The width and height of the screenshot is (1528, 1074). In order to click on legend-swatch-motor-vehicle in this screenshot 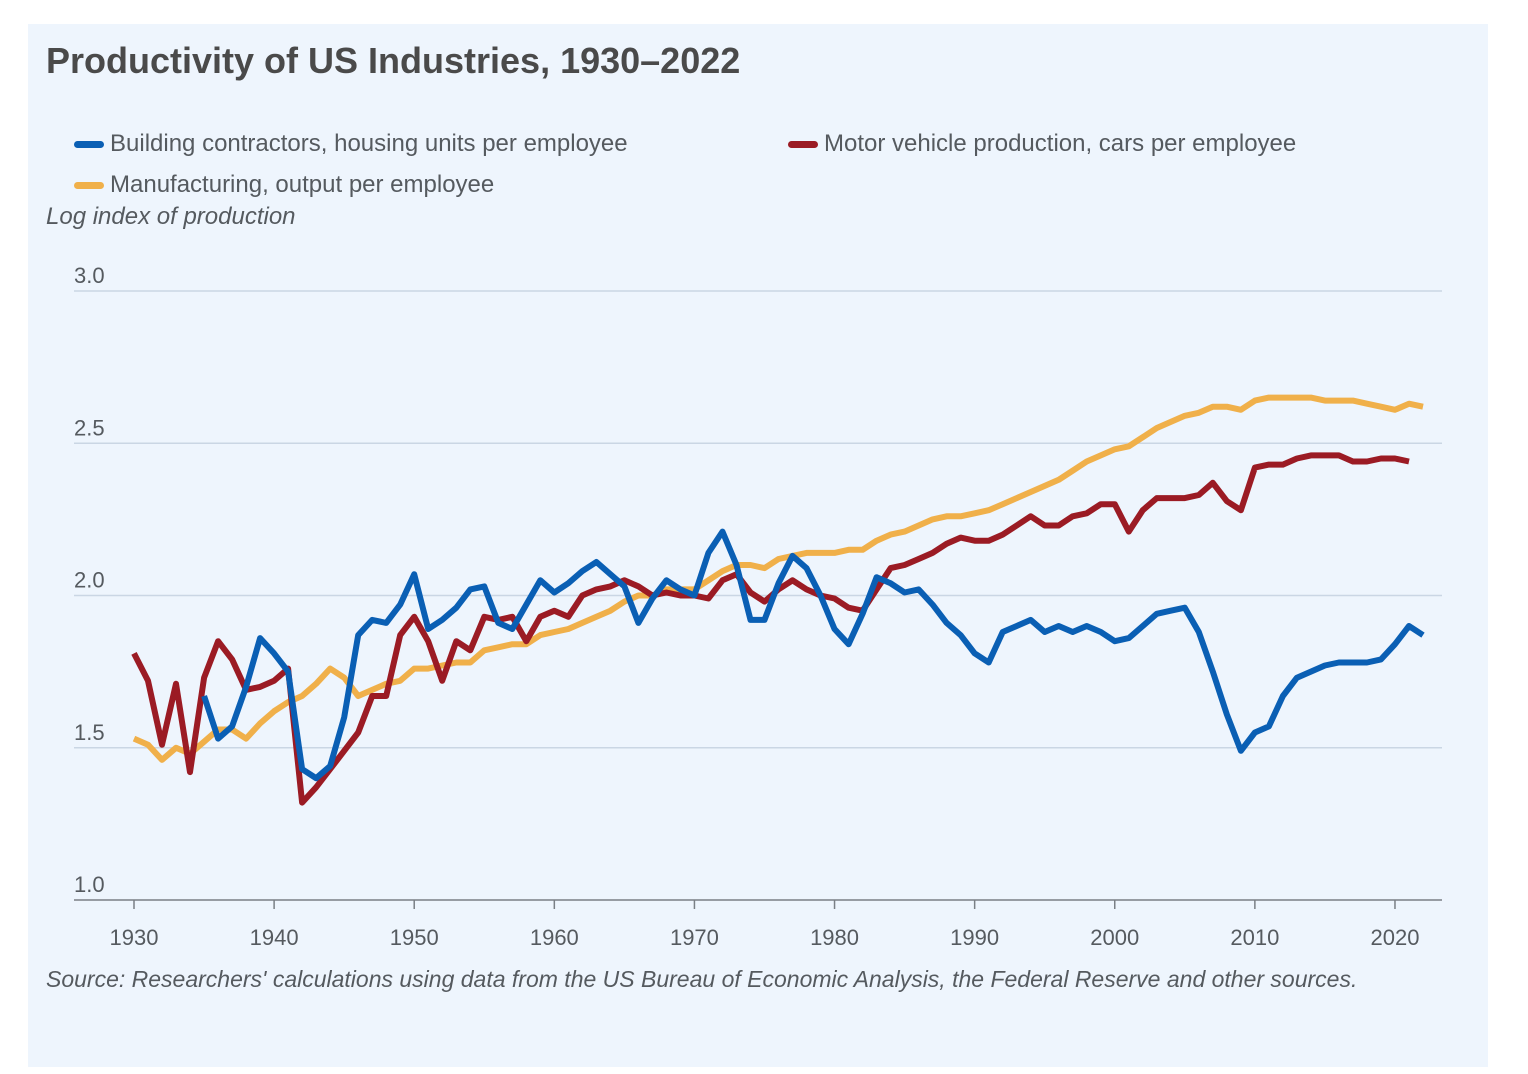, I will do `click(803, 144)`.